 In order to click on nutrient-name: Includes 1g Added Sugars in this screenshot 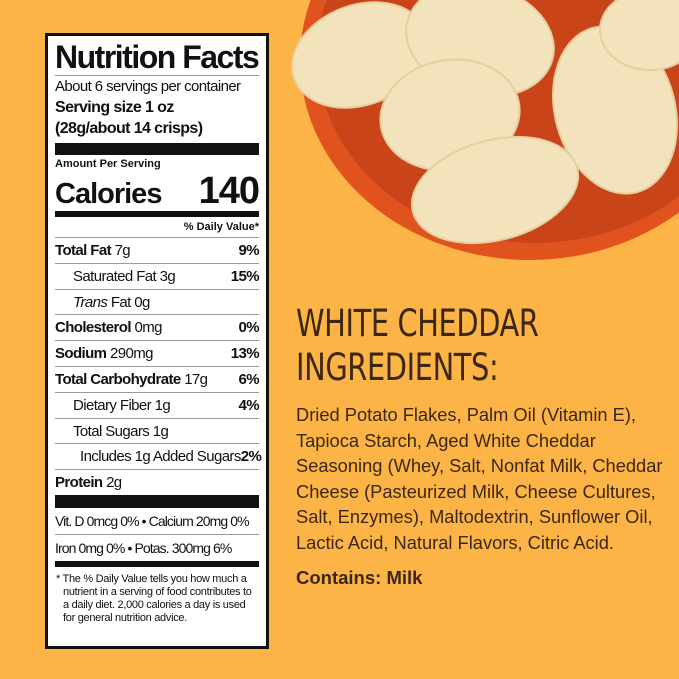, I will do `click(148, 456)`.